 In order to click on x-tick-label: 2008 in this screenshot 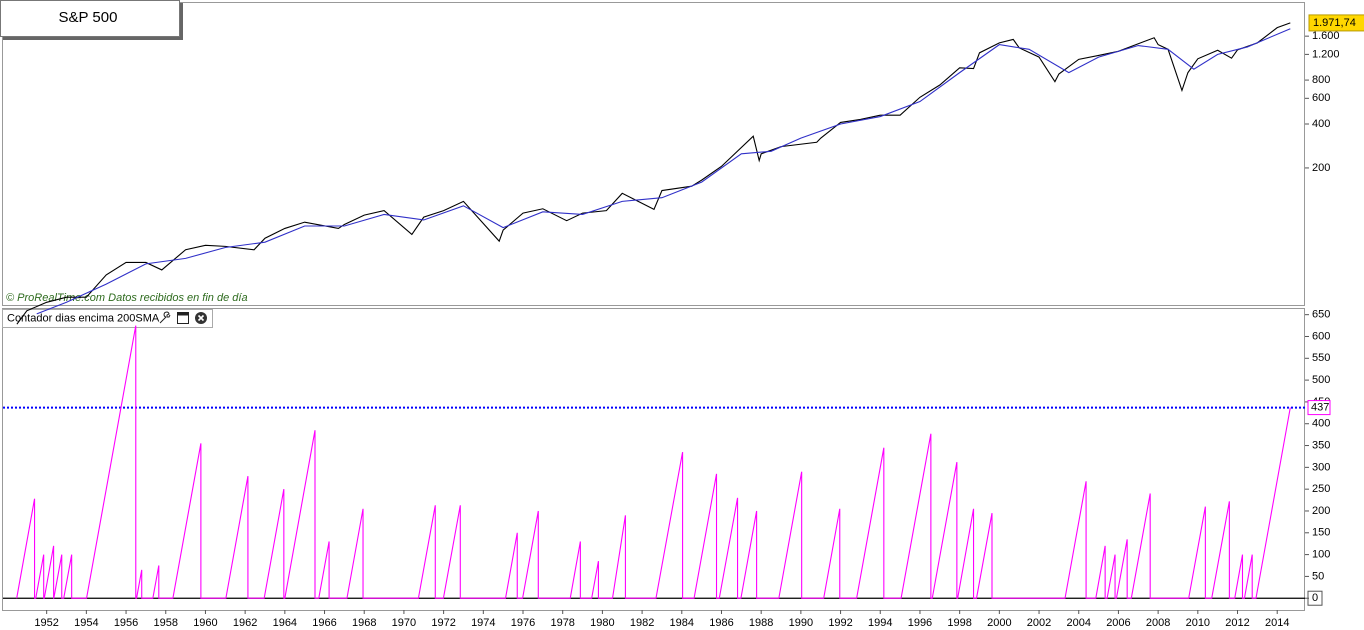, I will do `click(1158, 623)`.